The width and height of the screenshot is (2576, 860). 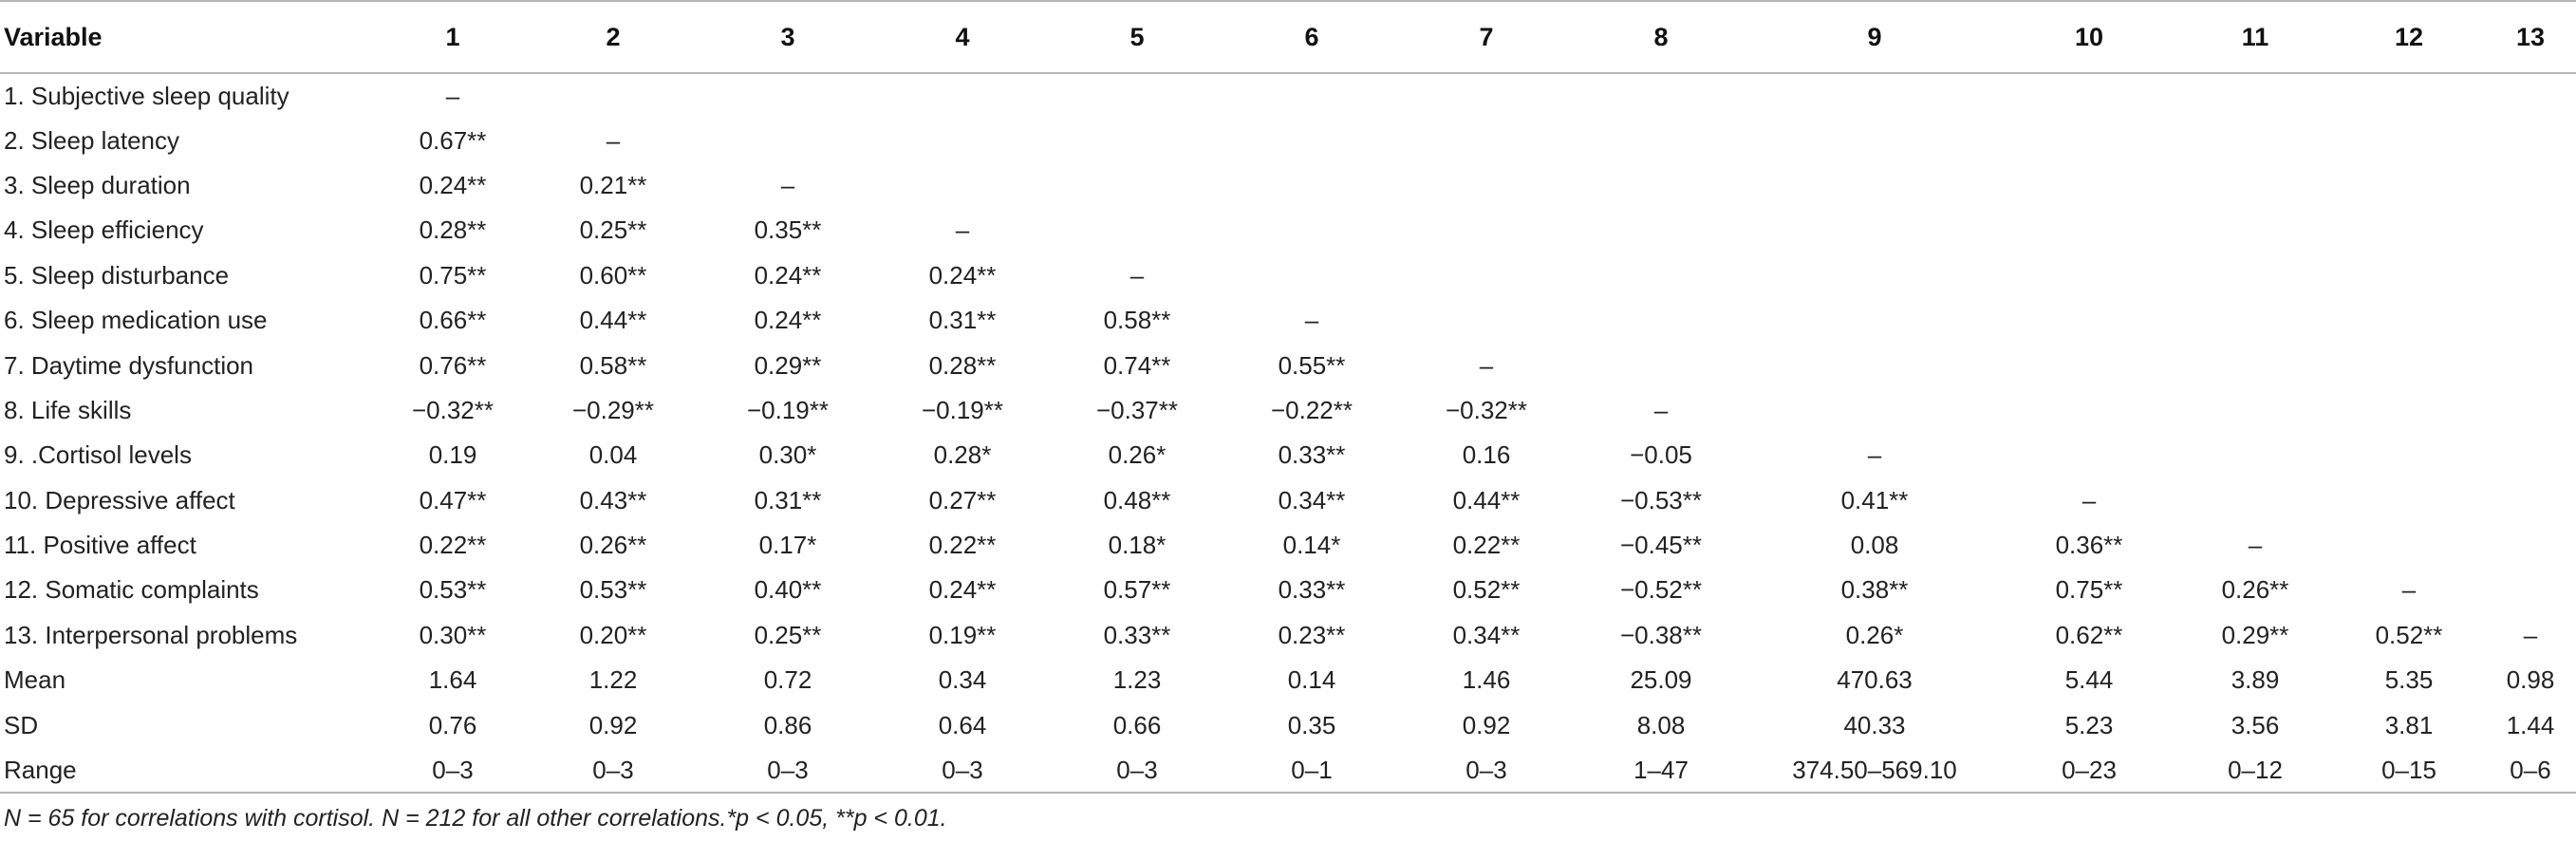 I want to click on table-cell: 0.35**, so click(x=788, y=230).